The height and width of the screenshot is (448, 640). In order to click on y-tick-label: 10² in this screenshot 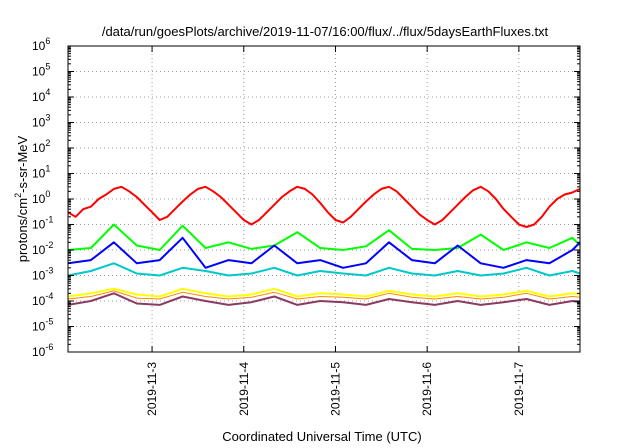, I will do `click(41, 146)`.